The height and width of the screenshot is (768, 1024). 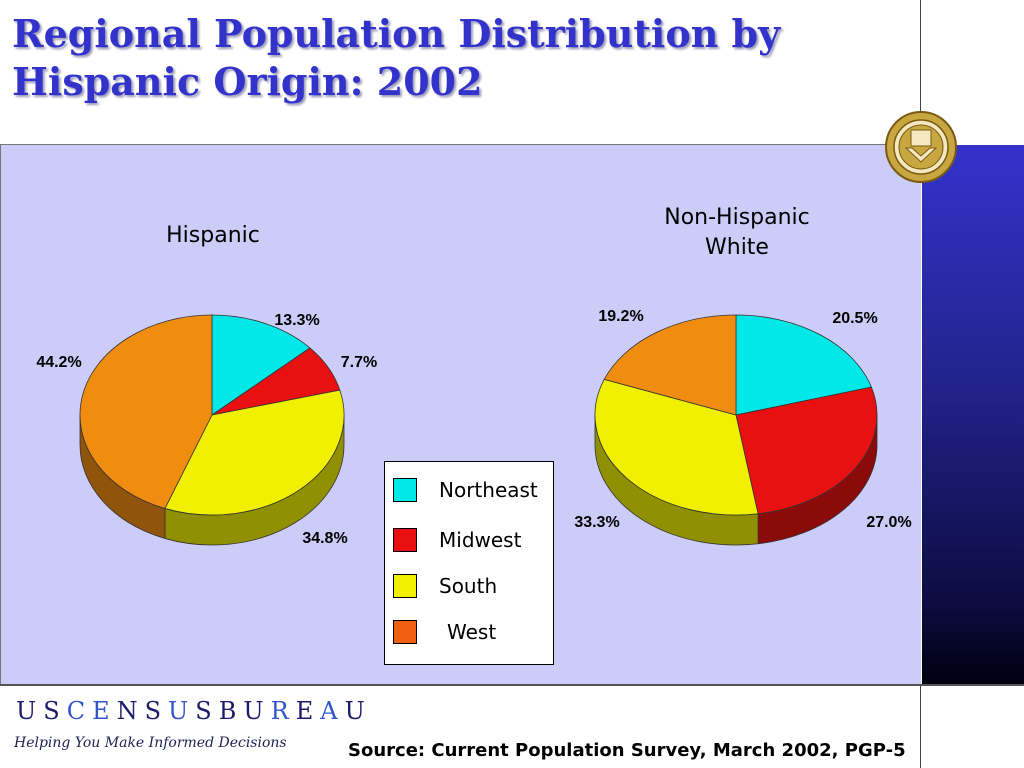 What do you see at coordinates (737, 232) in the screenshot?
I see `chart-title-non-hispanic-white: Non-Hispanic White` at bounding box center [737, 232].